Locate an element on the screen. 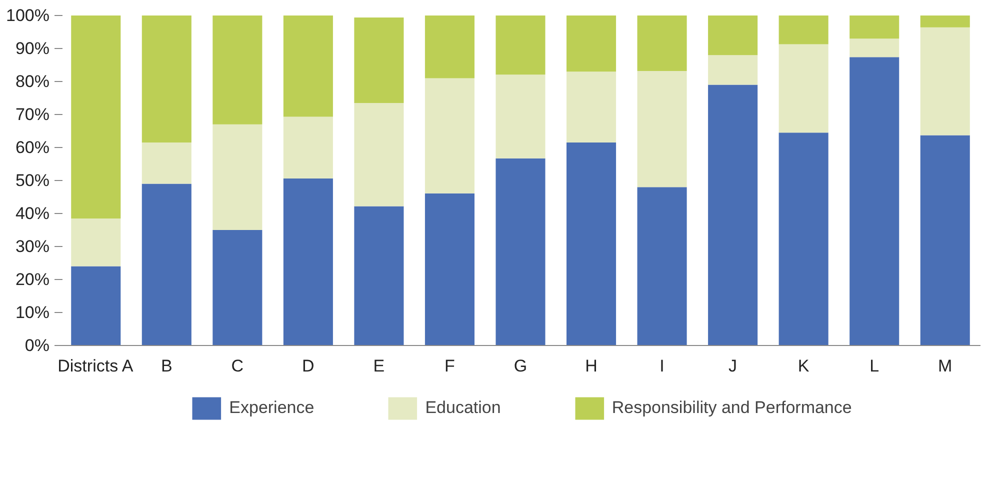 This screenshot has height=481, width=995. y-tick-label: 50% is located at coordinates (32, 180).